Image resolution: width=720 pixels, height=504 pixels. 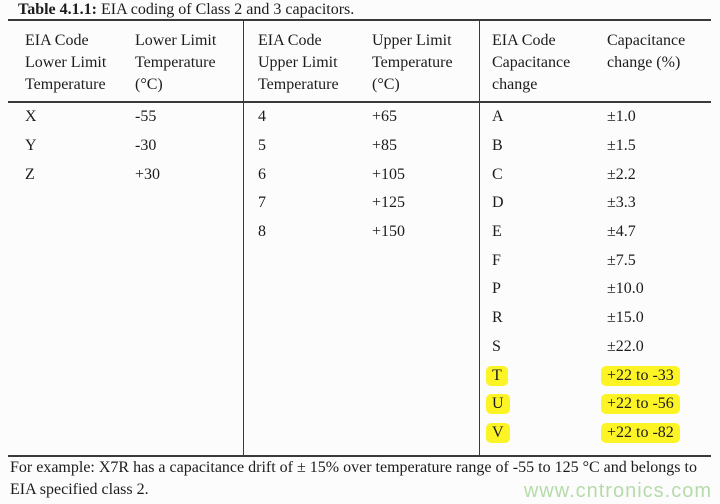 I want to click on value-cell: +65, so click(x=385, y=117).